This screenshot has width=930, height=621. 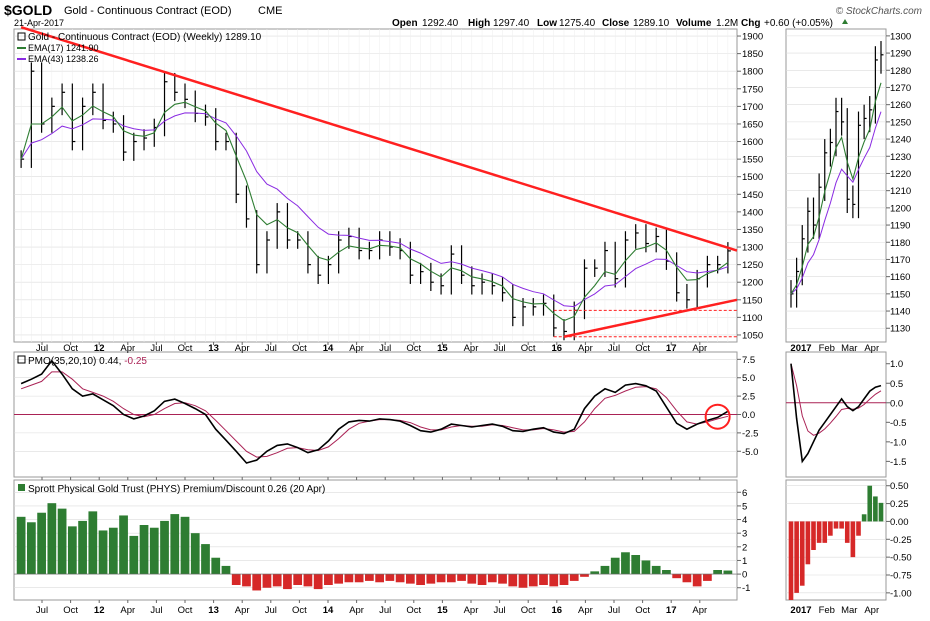 I want to click on zoom-price-x-tick-label: Feb, so click(x=827, y=348).